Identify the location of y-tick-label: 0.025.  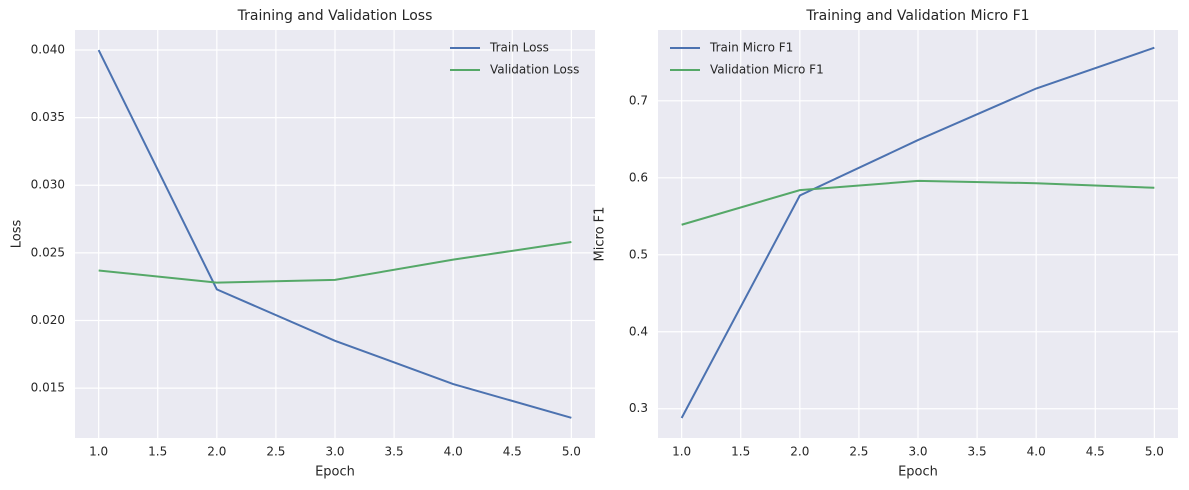
(48, 252).